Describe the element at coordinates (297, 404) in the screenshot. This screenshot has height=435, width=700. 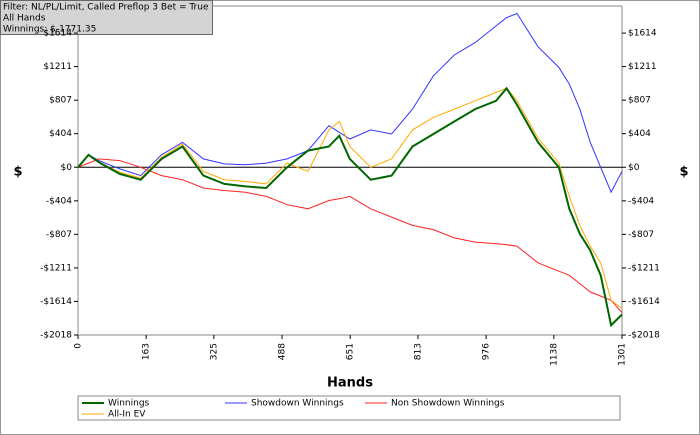
I see `legend-label: Showdown Winnings` at that location.